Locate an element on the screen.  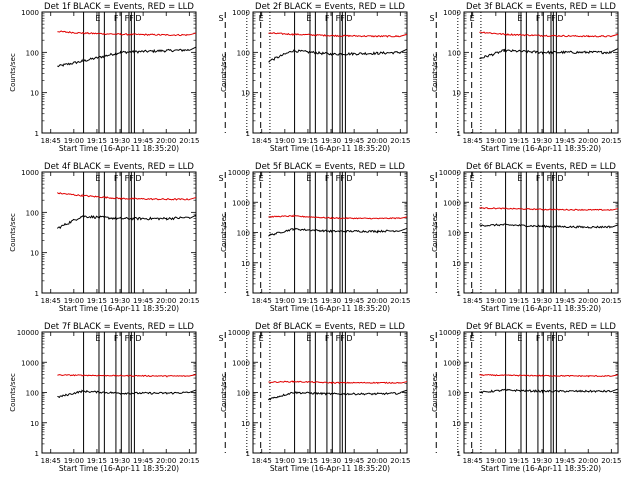
panel-title: Det 2f BLACK = Events, RED = LLD is located at coordinates (330, 7).